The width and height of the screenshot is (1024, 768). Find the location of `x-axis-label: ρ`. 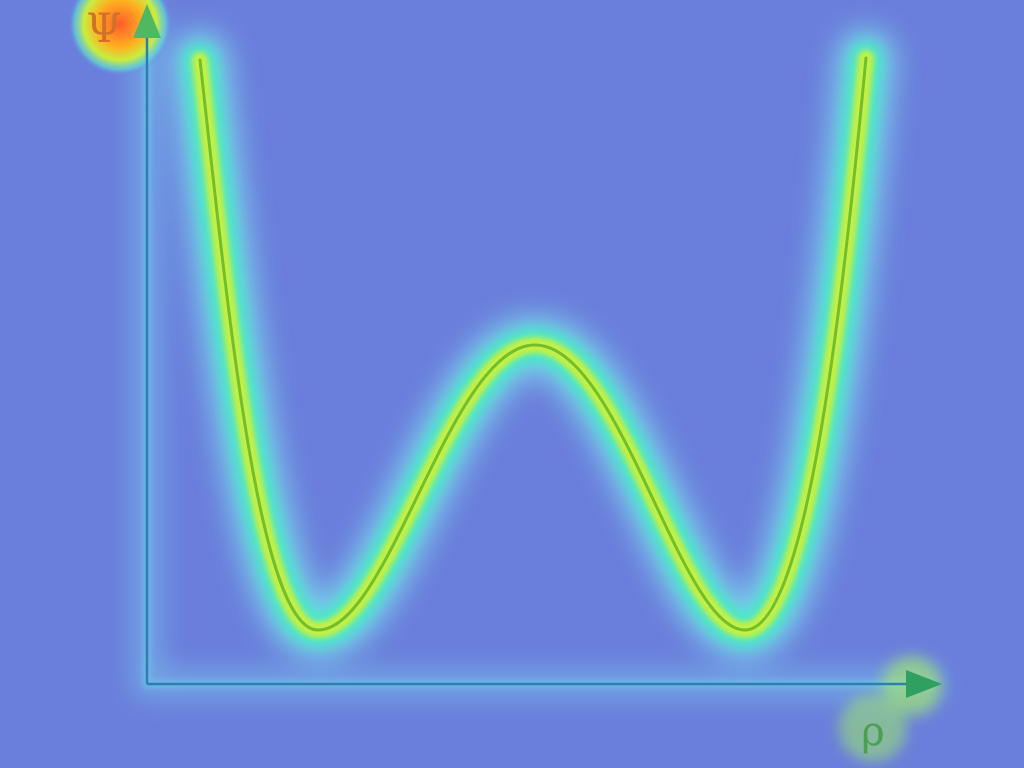

x-axis-label: ρ is located at coordinates (873, 732).